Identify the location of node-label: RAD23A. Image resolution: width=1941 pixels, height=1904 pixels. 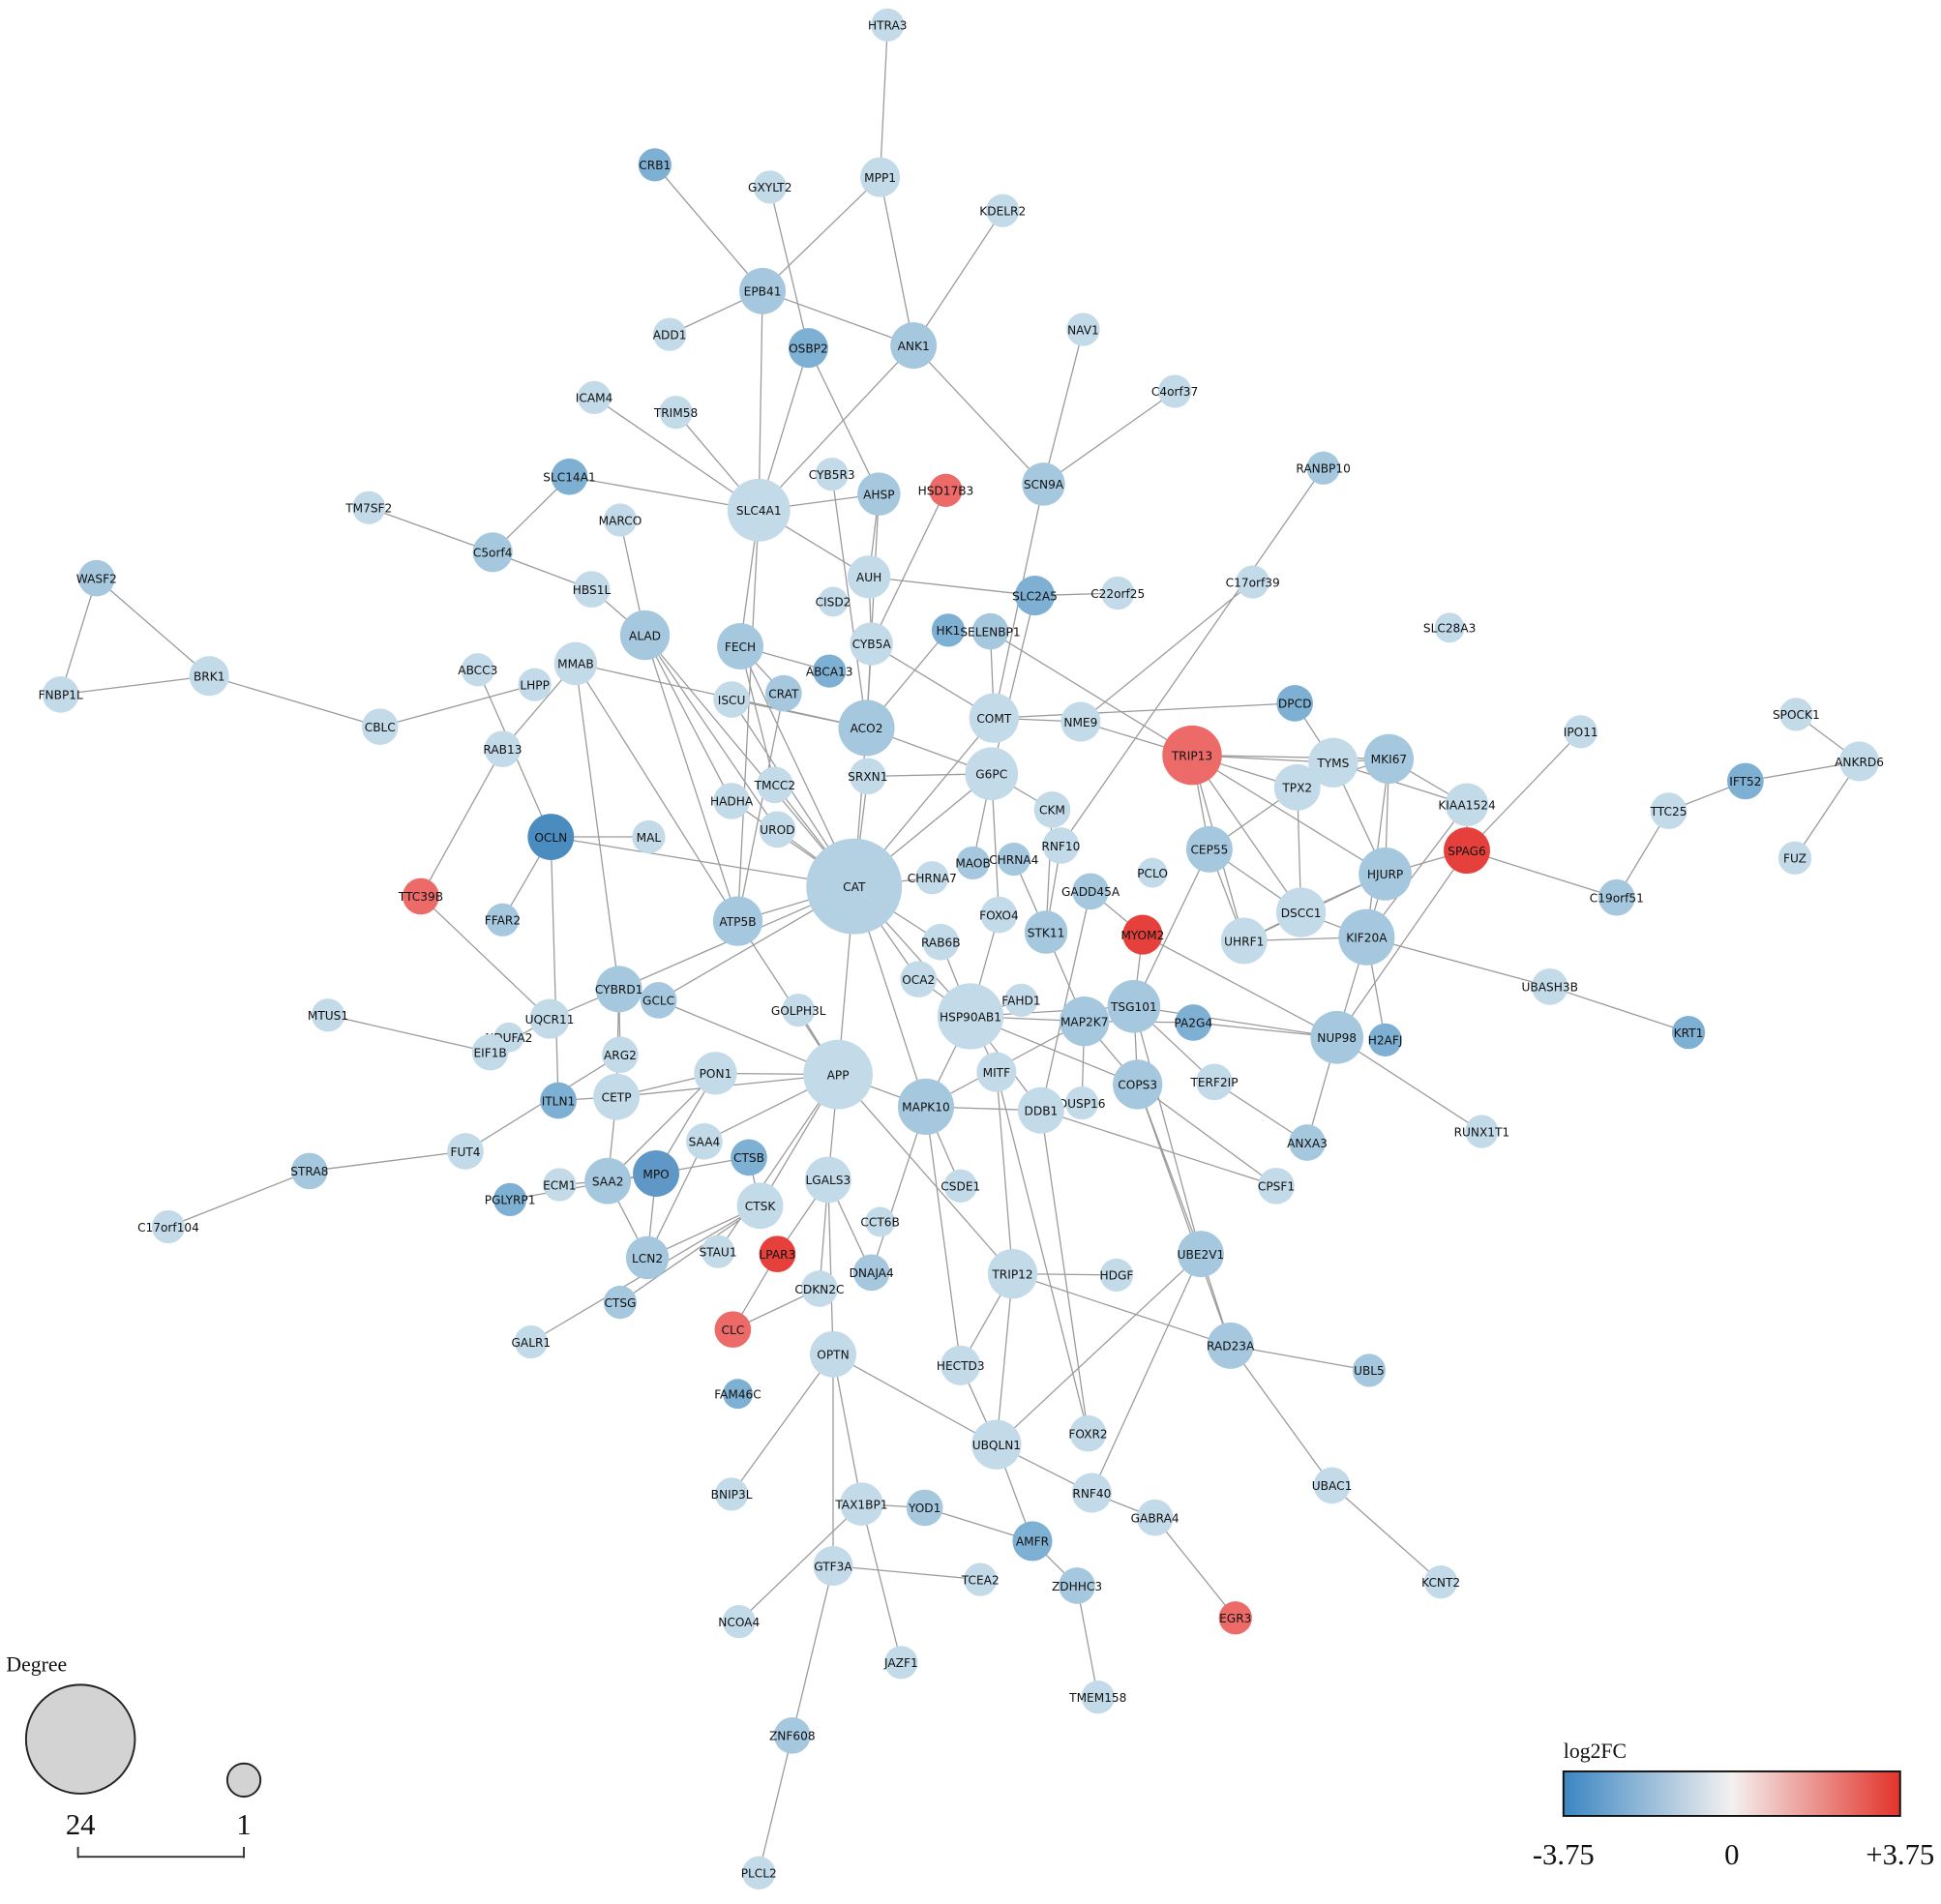
(1231, 1347).